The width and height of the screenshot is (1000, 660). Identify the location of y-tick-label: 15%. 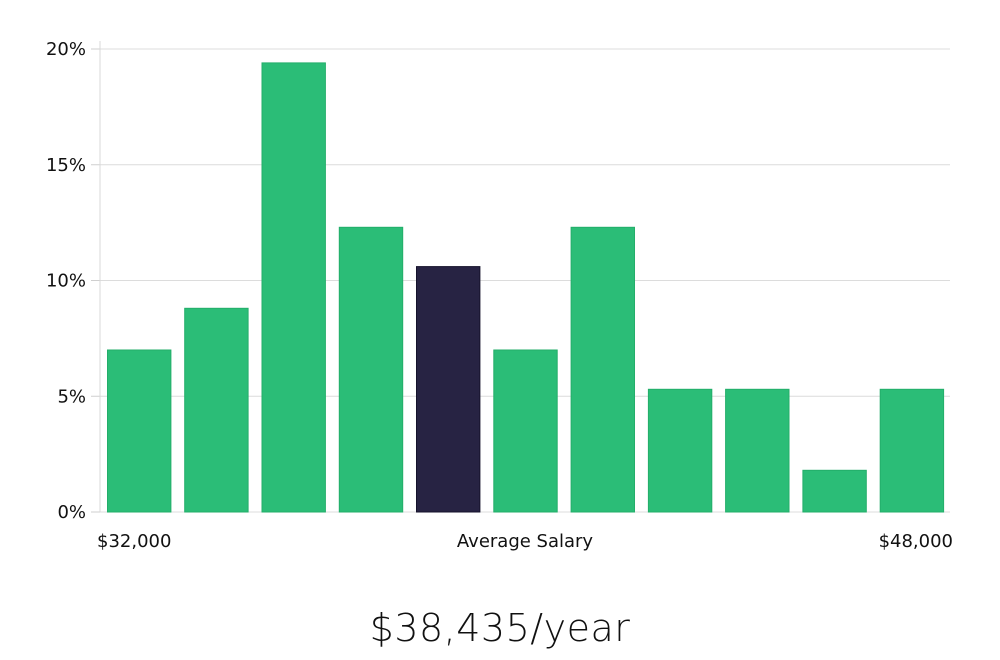
(66, 165).